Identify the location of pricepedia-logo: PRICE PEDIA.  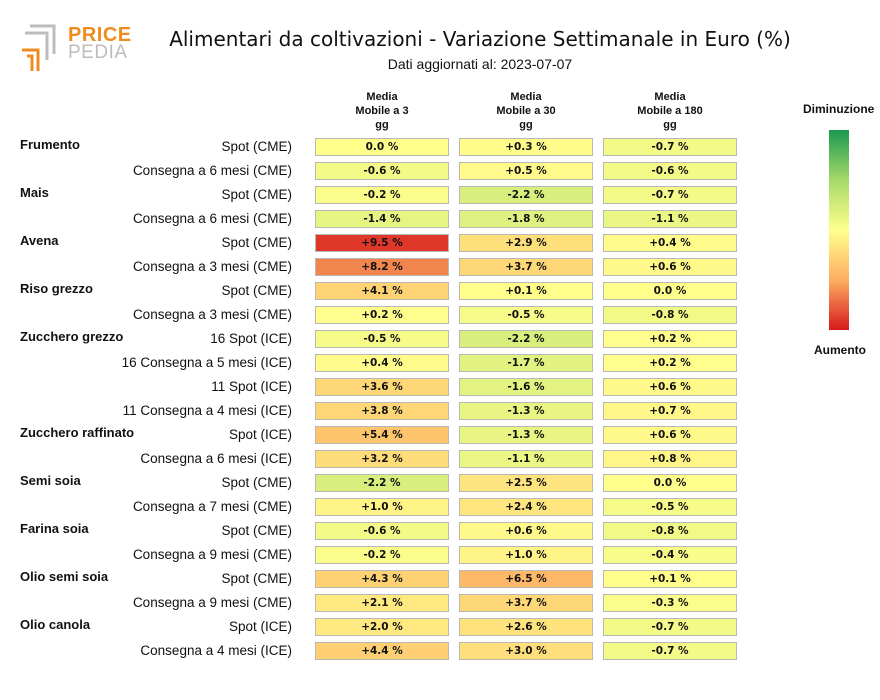
(76, 49).